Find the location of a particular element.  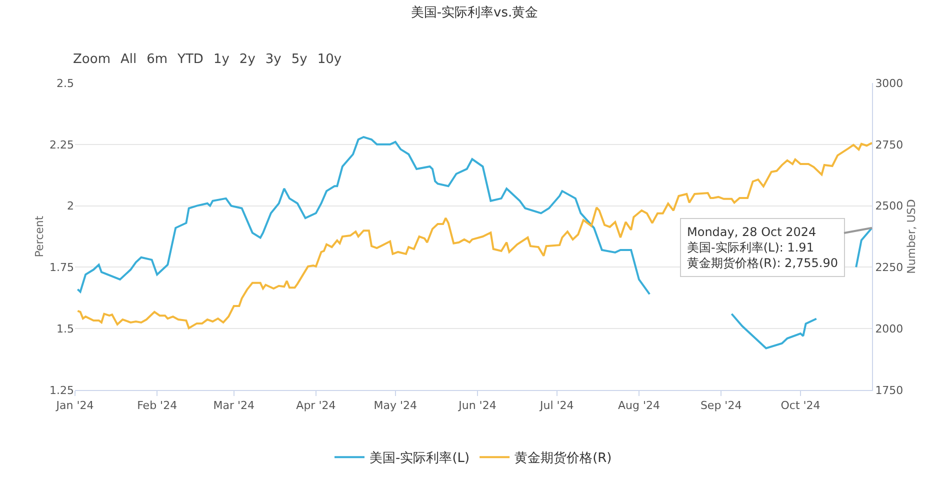

y-axis-title: Percent is located at coordinates (39, 236).